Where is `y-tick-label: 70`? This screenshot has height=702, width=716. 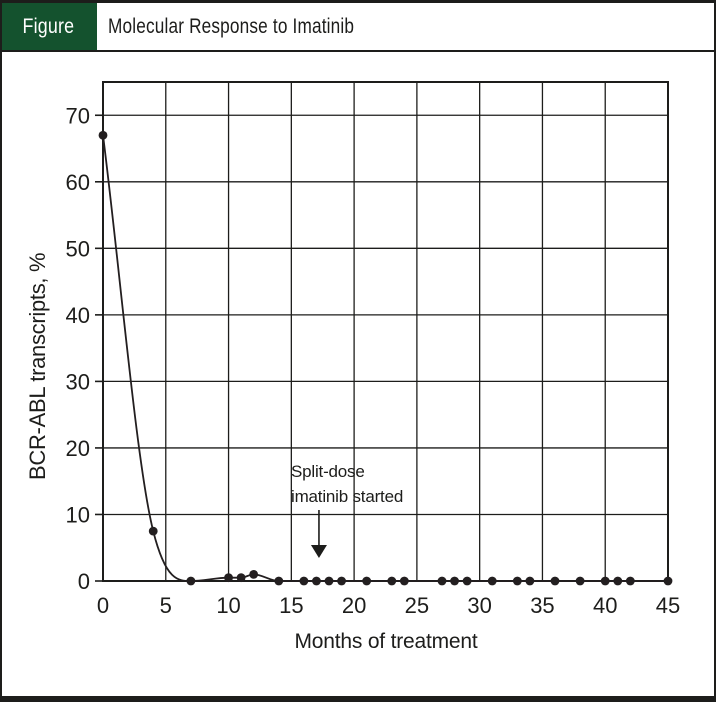 y-tick-label: 70 is located at coordinates (78, 115).